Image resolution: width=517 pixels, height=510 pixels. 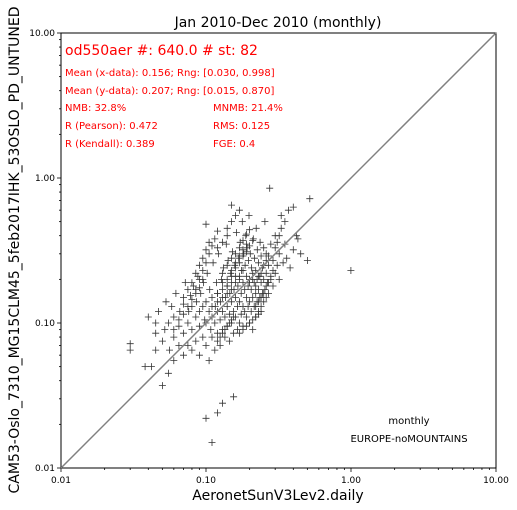 I want to click on x-axis-label: AeronetSunV3Lev2.daily, so click(x=277, y=496).